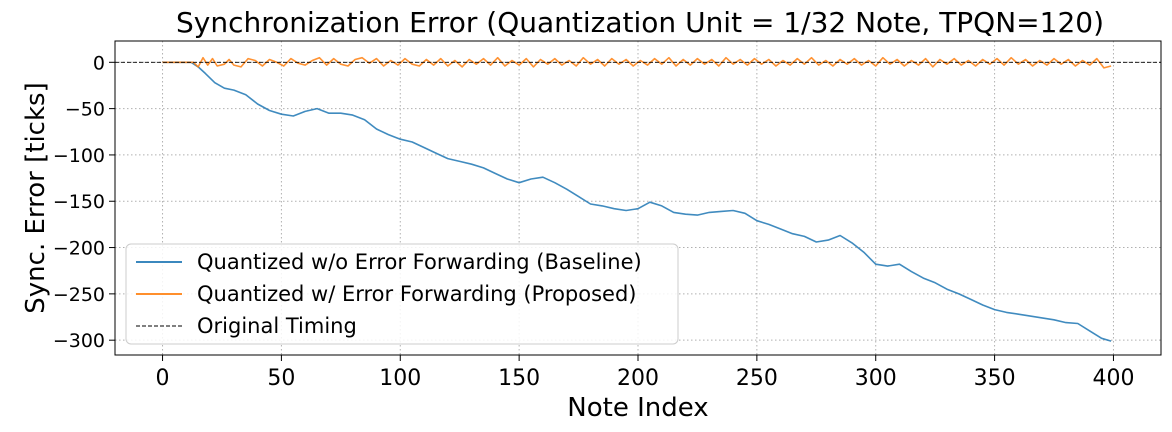 This screenshot has height=432, width=1172. What do you see at coordinates (79, 295) in the screenshot?
I see `y-tick-label: −250` at bounding box center [79, 295].